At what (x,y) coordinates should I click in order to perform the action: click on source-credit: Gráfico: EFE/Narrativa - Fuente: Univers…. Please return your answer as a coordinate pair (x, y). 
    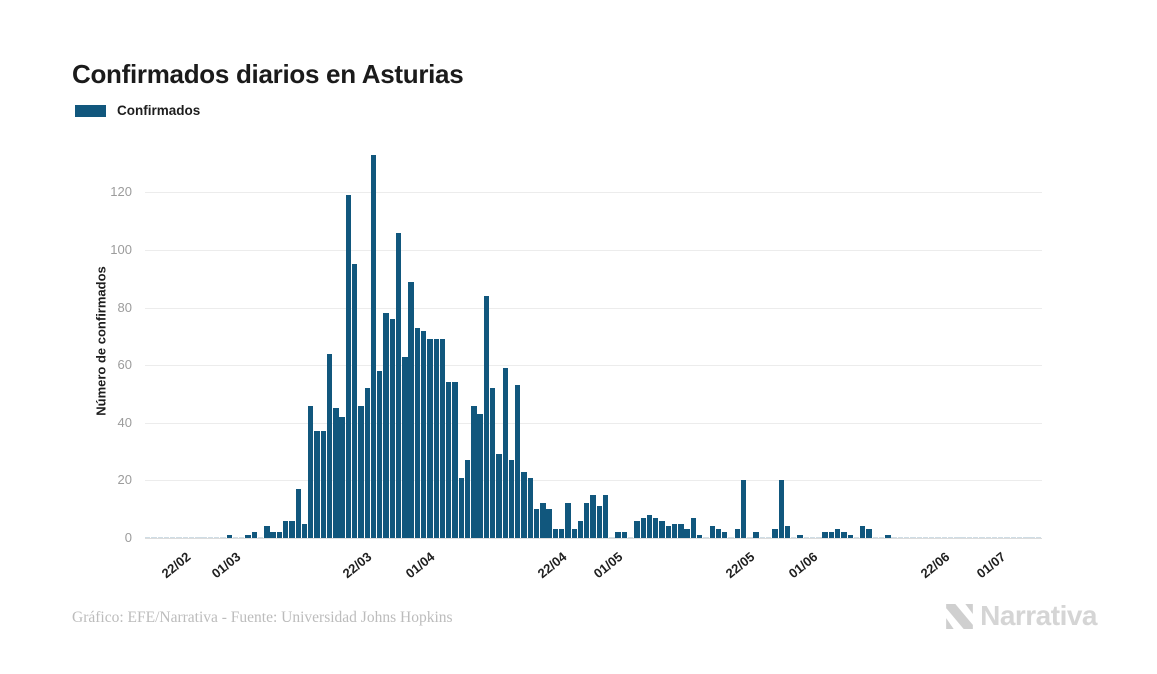
    Looking at the image, I should click on (262, 617).